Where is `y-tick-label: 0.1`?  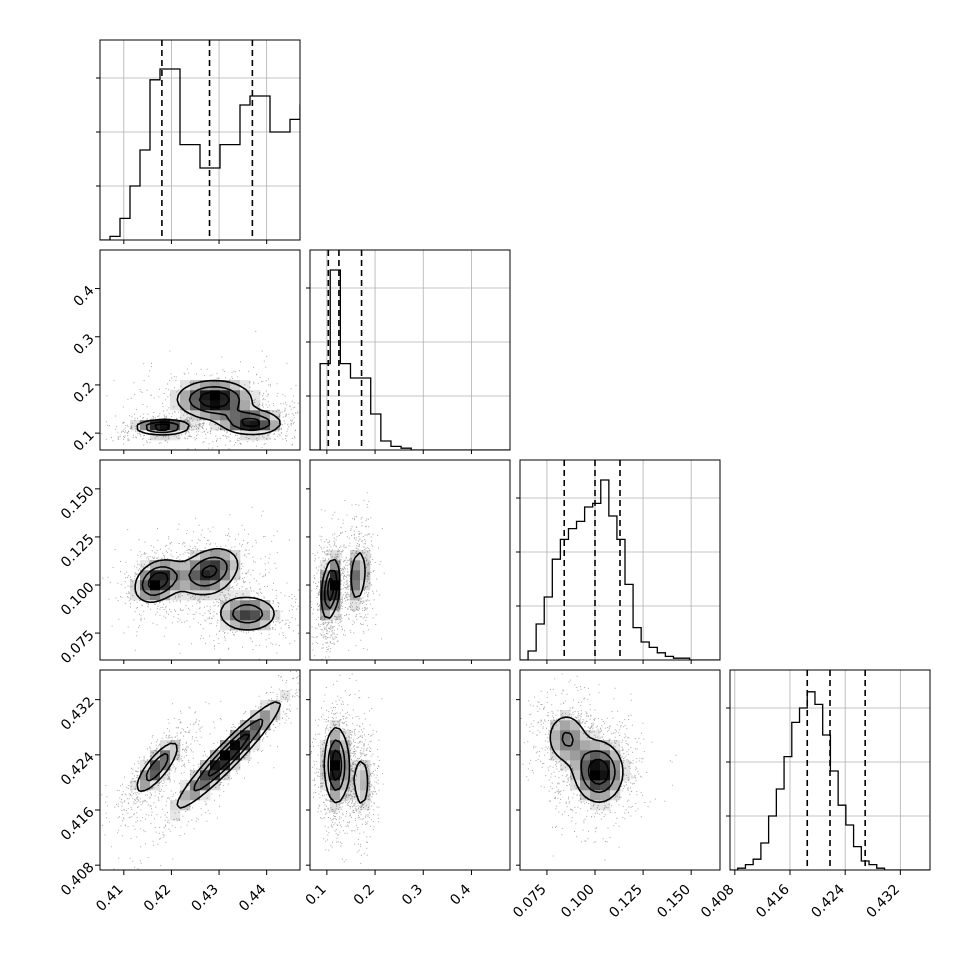 y-tick-label: 0.1 is located at coordinates (84, 440).